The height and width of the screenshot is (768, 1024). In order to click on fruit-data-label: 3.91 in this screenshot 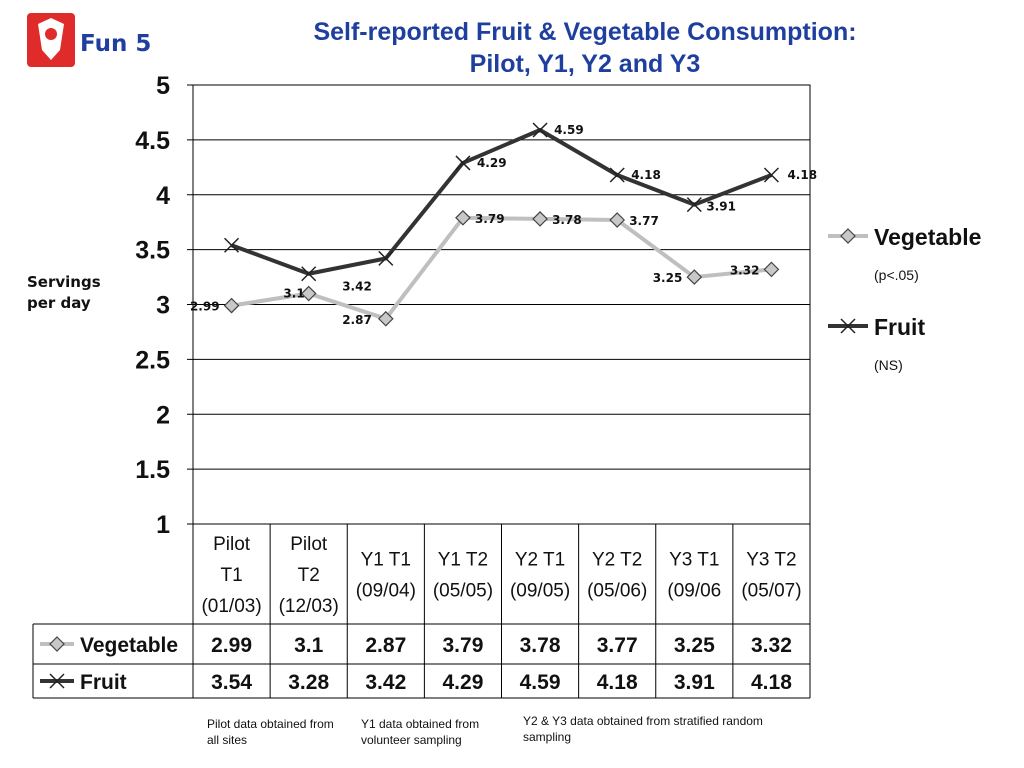, I will do `click(721, 207)`.